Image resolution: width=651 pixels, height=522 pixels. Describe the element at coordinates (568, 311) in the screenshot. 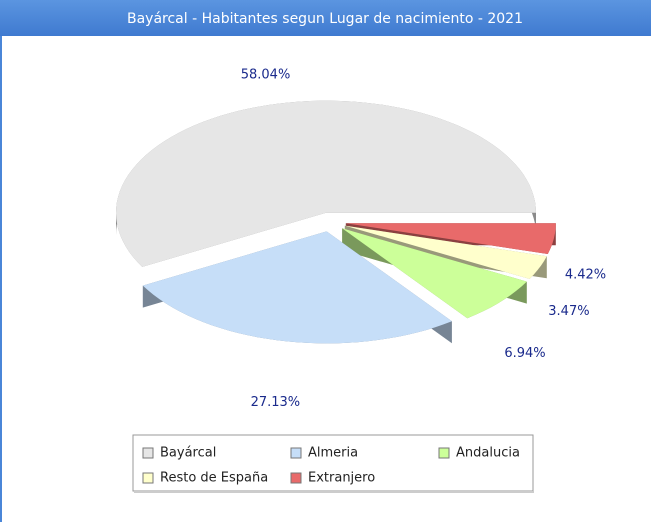

I see `data-label: 3.47%` at that location.